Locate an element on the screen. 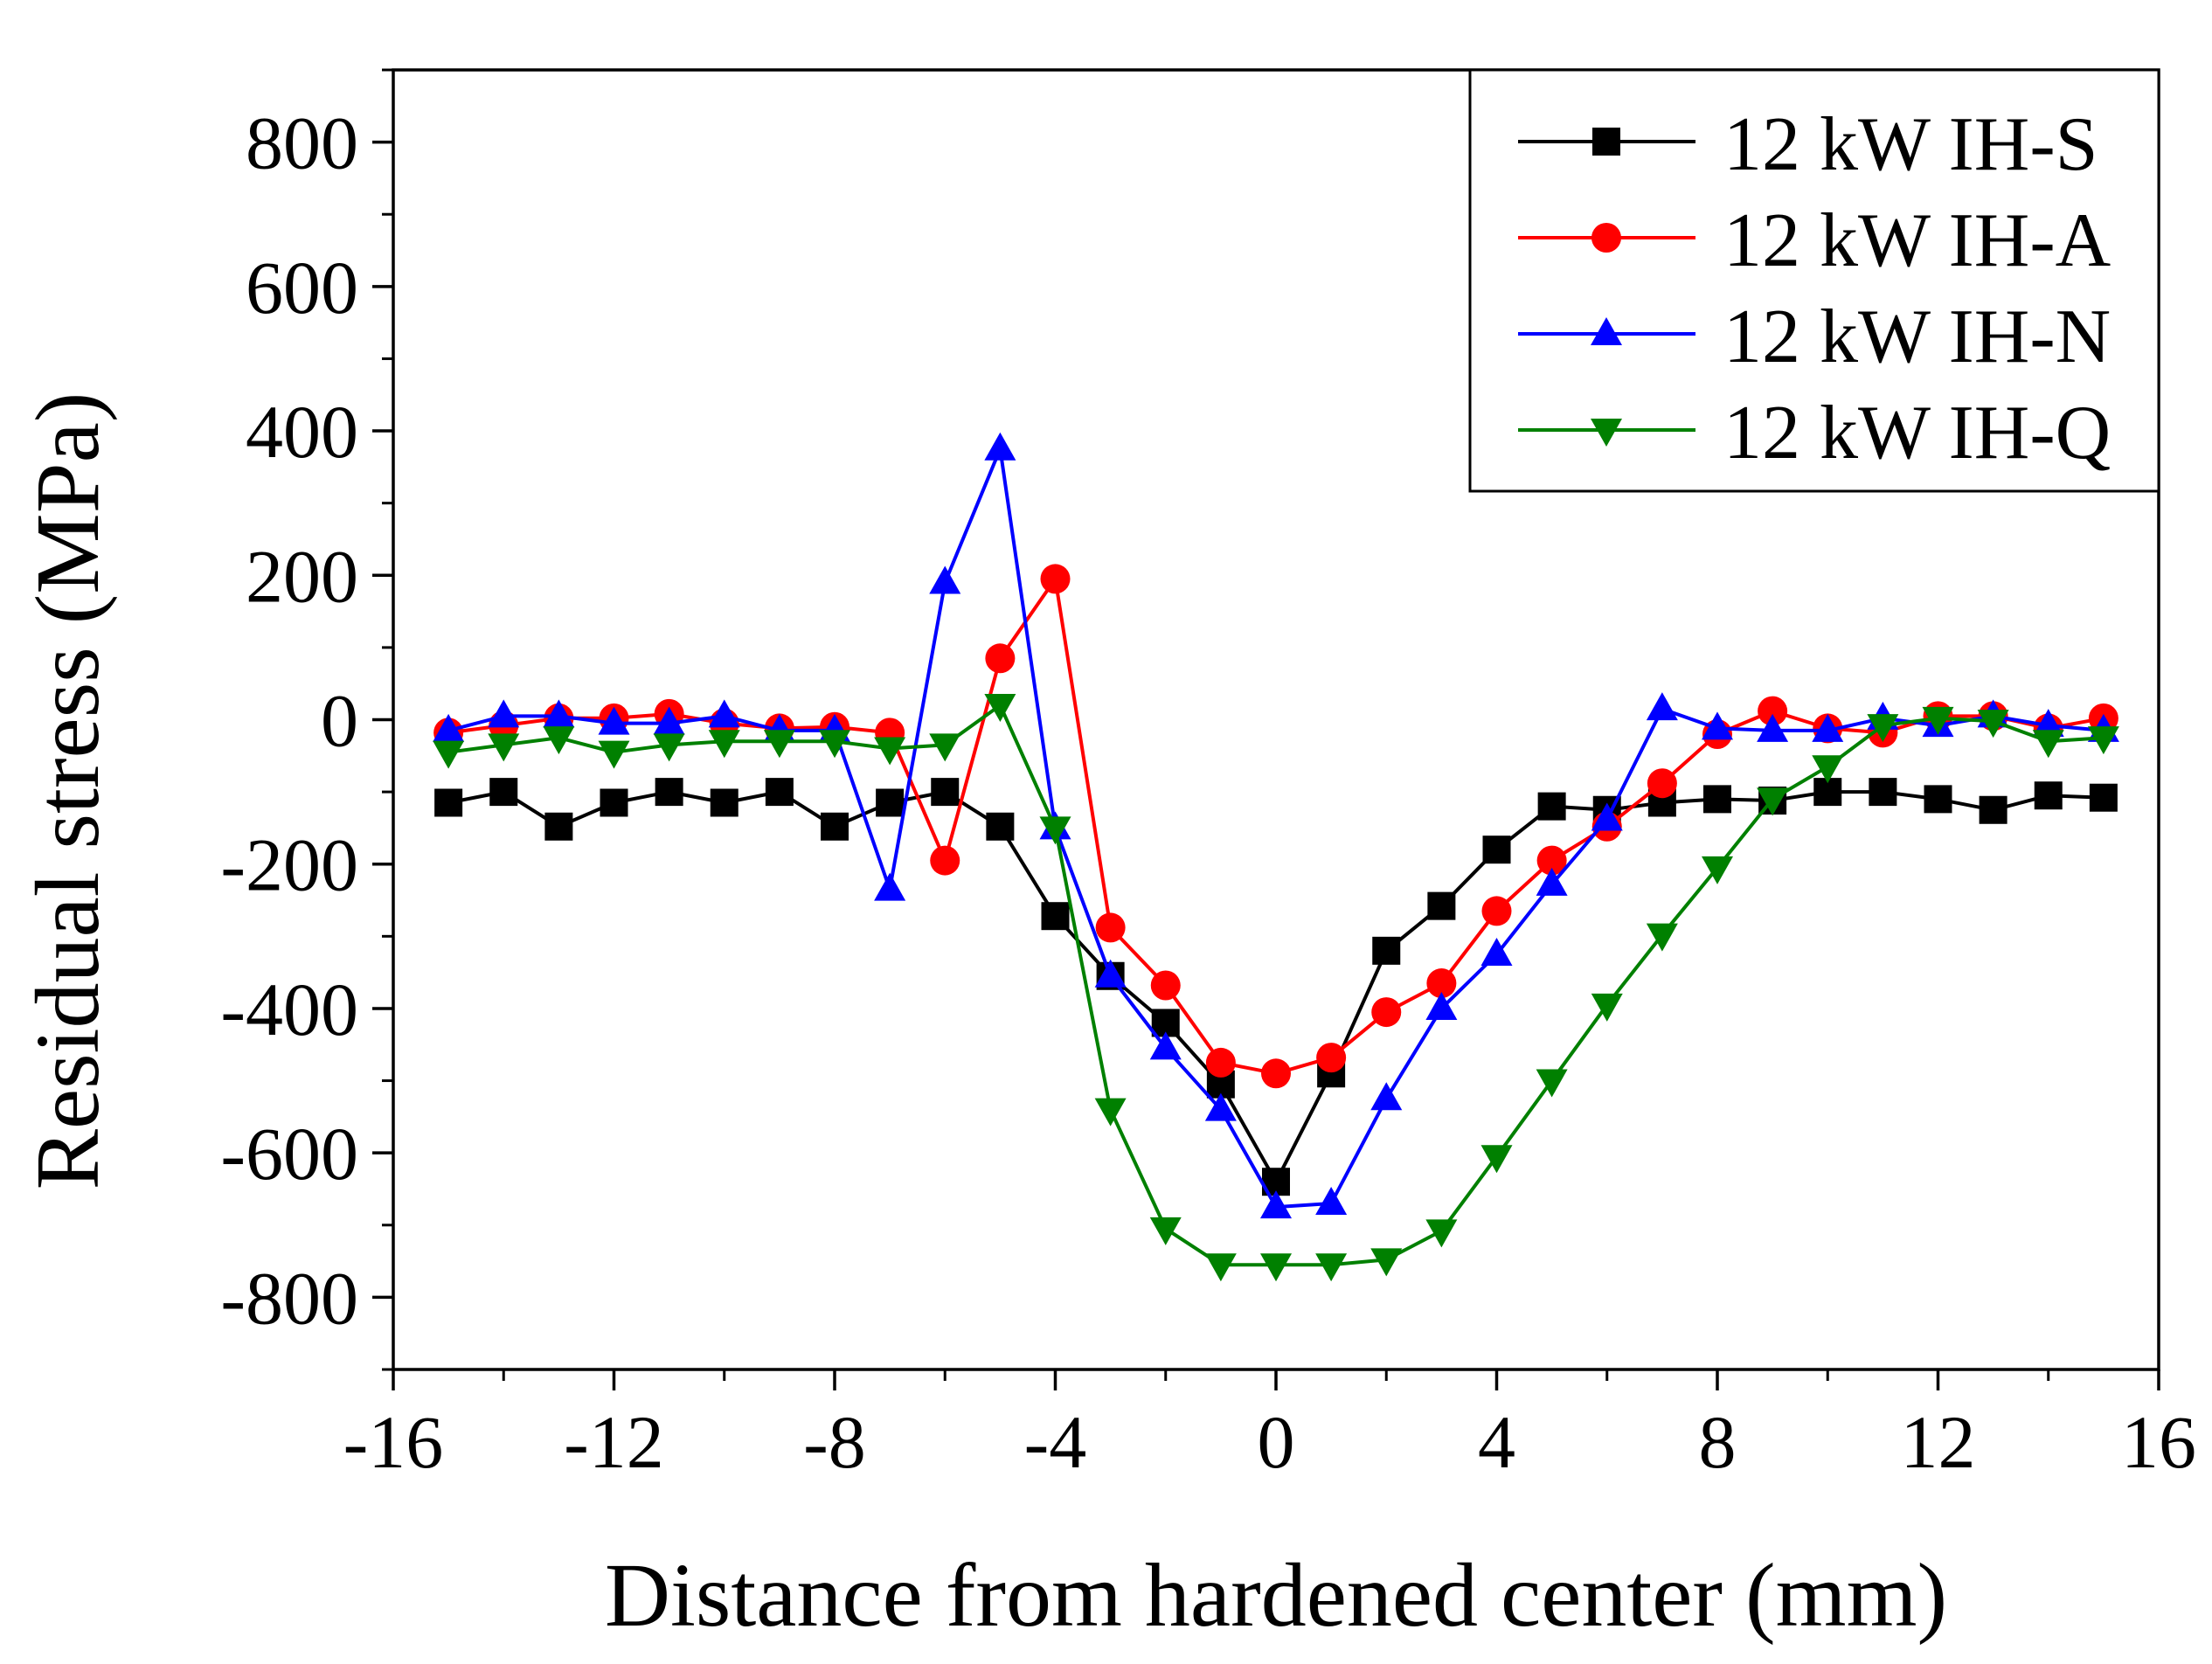 The image size is (2212, 1664). y-axis-label: Residual stress (MPa) is located at coordinates (67, 791).